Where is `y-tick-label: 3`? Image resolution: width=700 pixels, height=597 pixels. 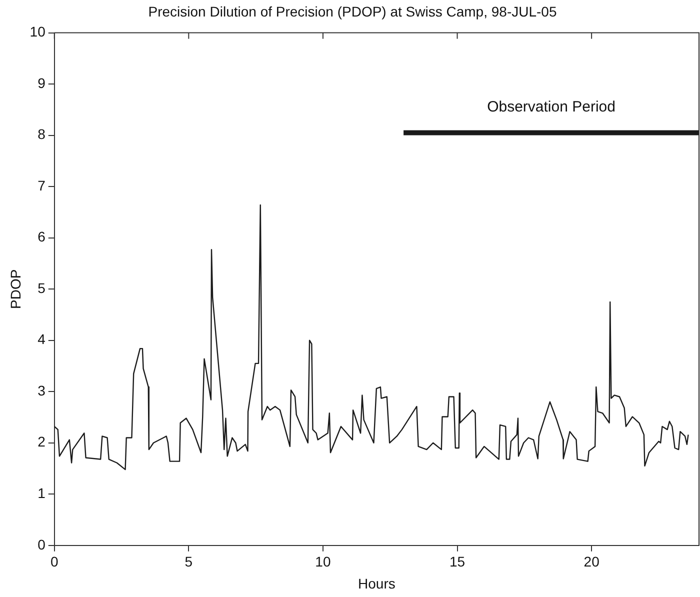
y-tick-label: 3 is located at coordinates (42, 390).